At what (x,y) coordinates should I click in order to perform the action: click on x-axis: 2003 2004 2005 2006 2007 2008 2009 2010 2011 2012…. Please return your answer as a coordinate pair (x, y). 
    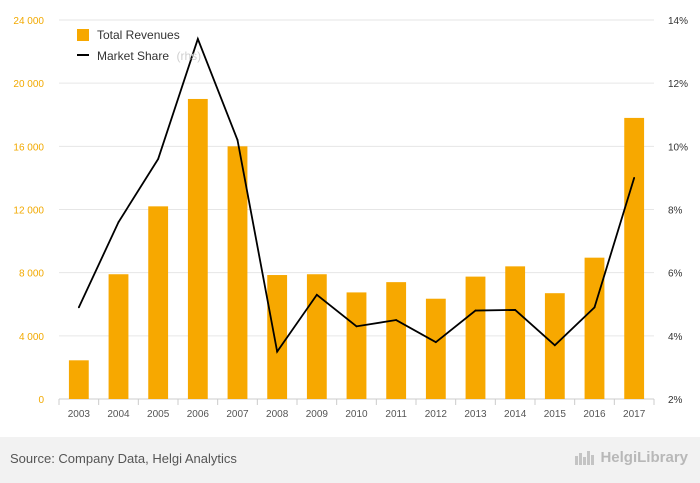
    Looking at the image, I should click on (356, 409).